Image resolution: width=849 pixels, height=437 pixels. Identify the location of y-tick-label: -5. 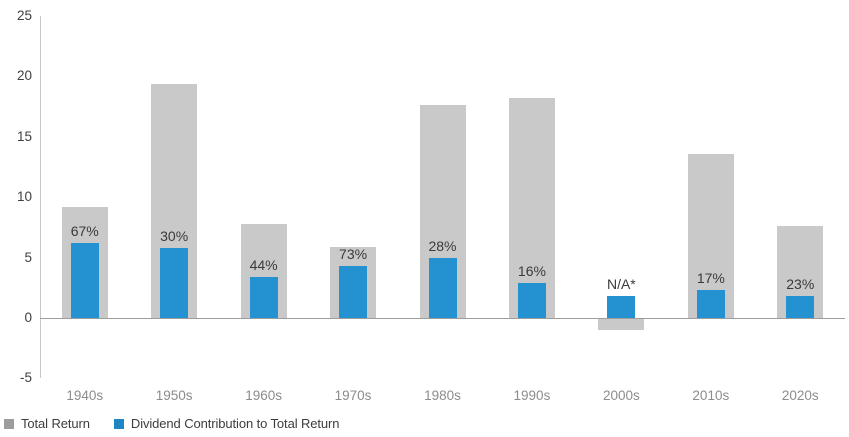
(25, 378).